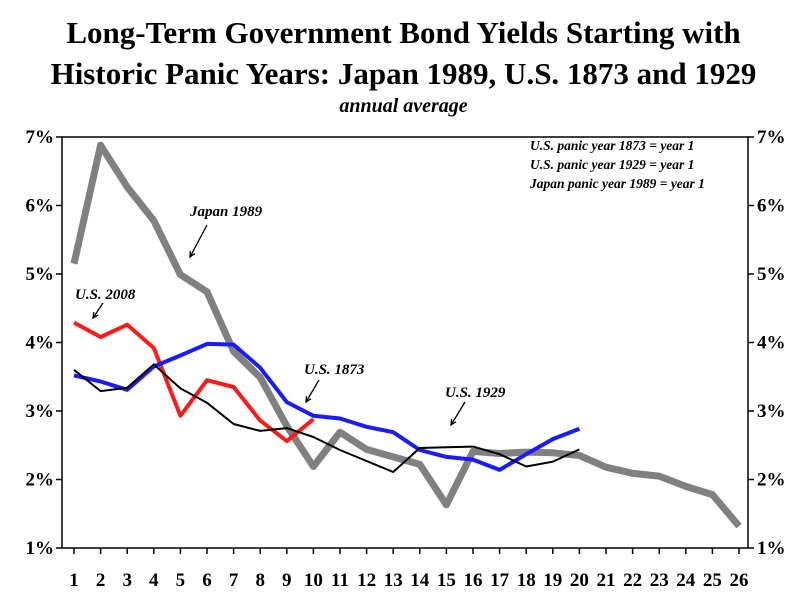 The height and width of the screenshot is (598, 807). Describe the element at coordinates (74, 580) in the screenshot. I see `x-tick-label: 1` at that location.